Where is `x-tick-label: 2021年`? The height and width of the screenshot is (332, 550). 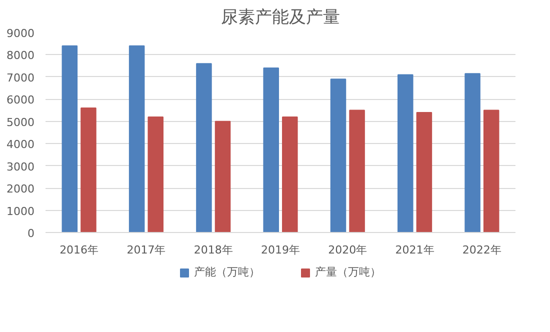
x-tick-label: 2021年 is located at coordinates (414, 250).